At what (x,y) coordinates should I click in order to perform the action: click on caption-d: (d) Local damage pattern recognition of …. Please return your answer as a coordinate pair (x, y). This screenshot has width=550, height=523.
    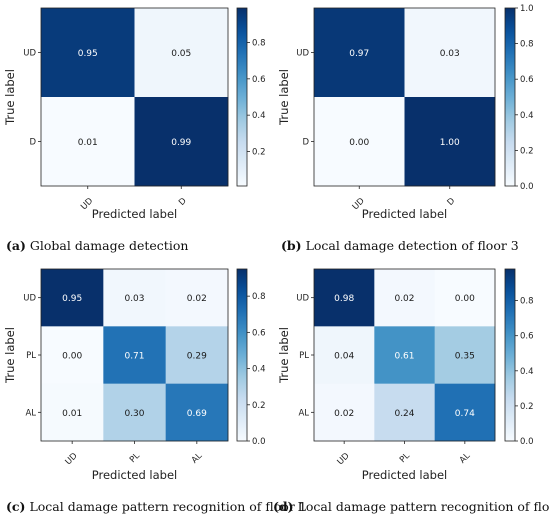
    Looking at the image, I should click on (411, 506).